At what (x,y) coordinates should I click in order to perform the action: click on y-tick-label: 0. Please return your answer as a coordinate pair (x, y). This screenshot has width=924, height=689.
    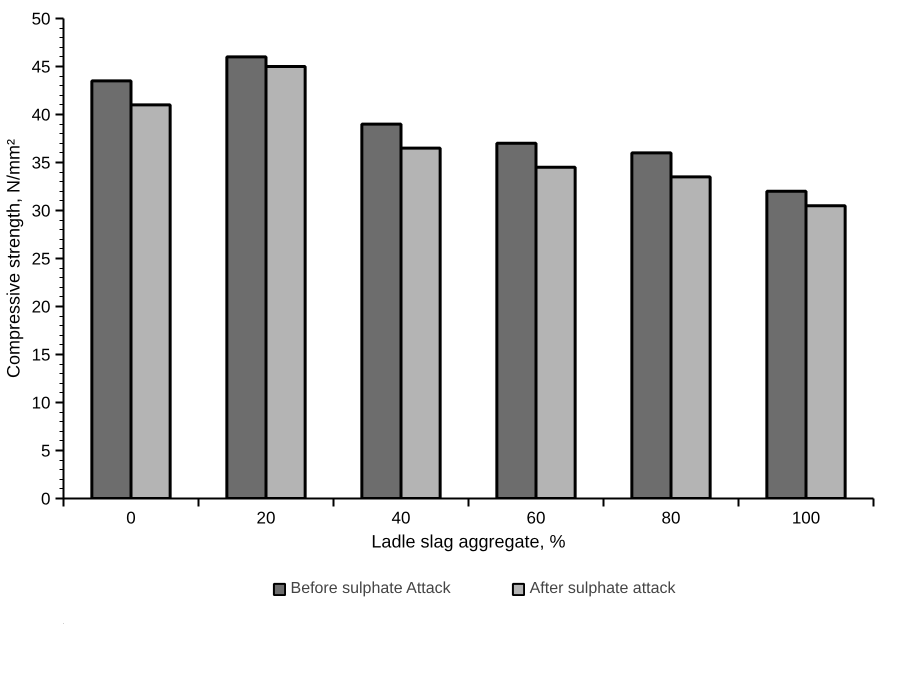
    Looking at the image, I should click on (46, 499).